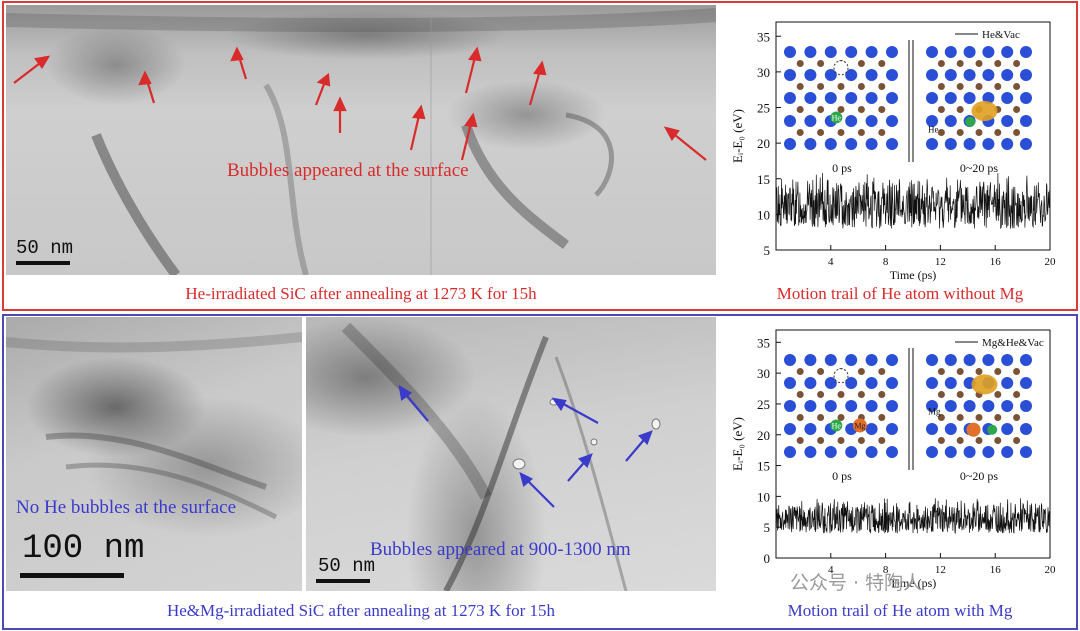 This screenshot has height=631, width=1080. What do you see at coordinates (842, 168) in the screenshot?
I see `inset-label-0ps: 0 ps` at bounding box center [842, 168].